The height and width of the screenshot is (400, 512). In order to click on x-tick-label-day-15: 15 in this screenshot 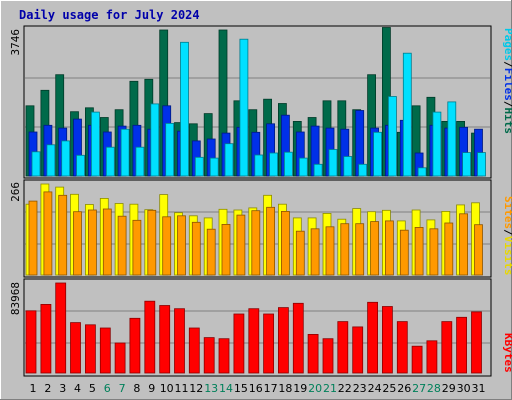, I will do `click(241, 388)`.